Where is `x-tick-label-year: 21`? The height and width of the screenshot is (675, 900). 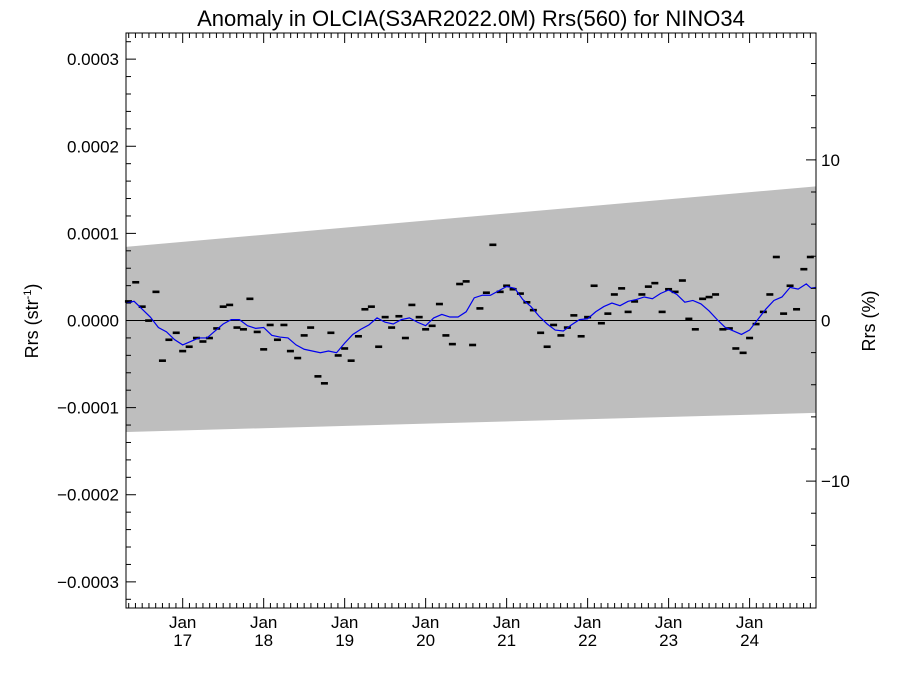 x-tick-label-year: 21 is located at coordinates (506, 640).